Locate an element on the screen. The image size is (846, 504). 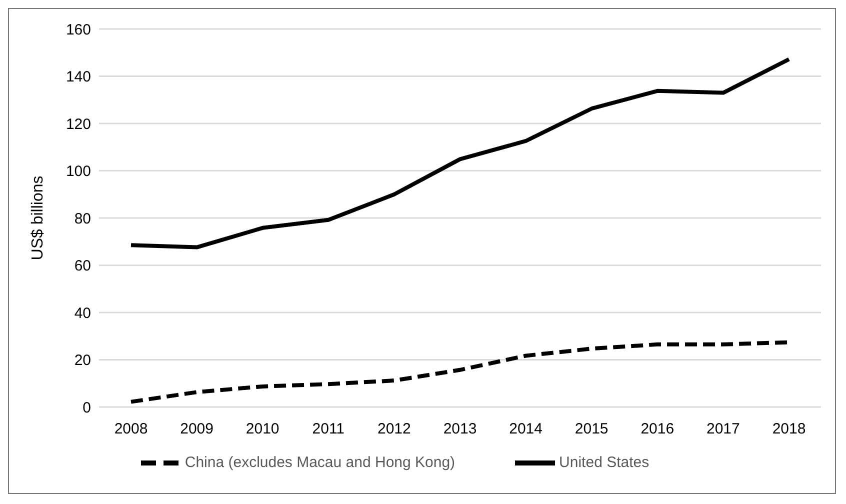
x-tick-label: 2010 is located at coordinates (263, 429).